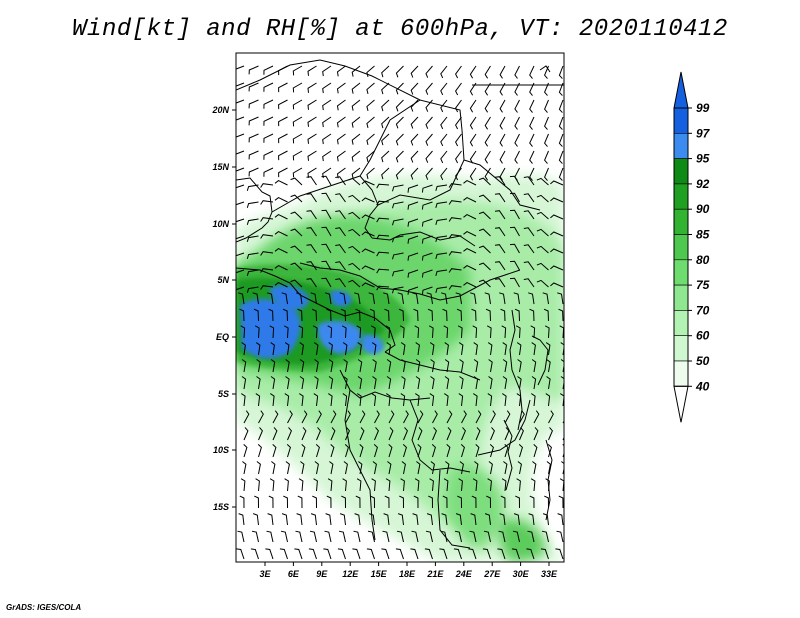 This screenshot has height=618, width=800. I want to click on colorbar-label: 97, so click(703, 133).